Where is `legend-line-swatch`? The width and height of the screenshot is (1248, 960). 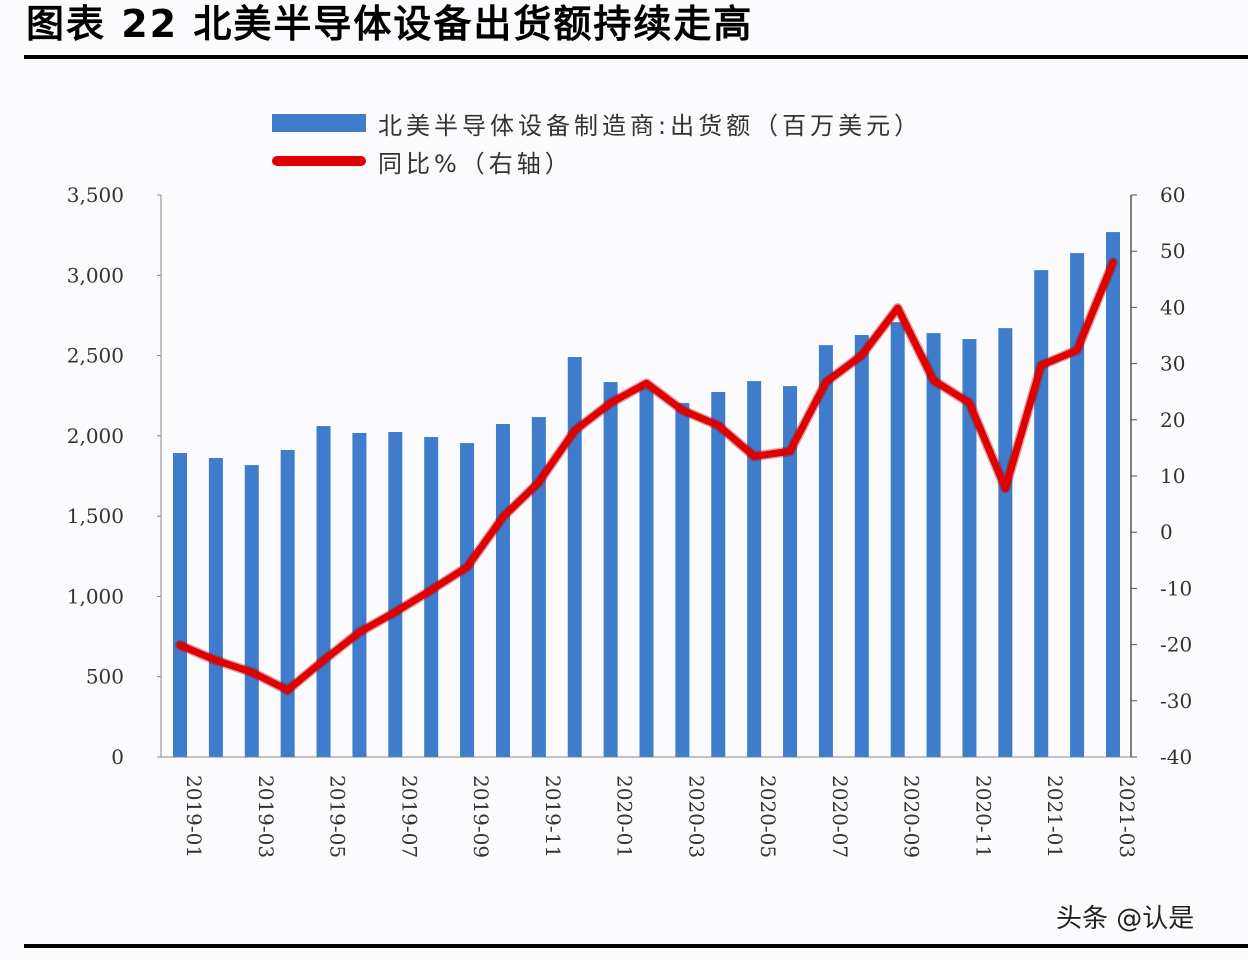
legend-line-swatch is located at coordinates (319, 161).